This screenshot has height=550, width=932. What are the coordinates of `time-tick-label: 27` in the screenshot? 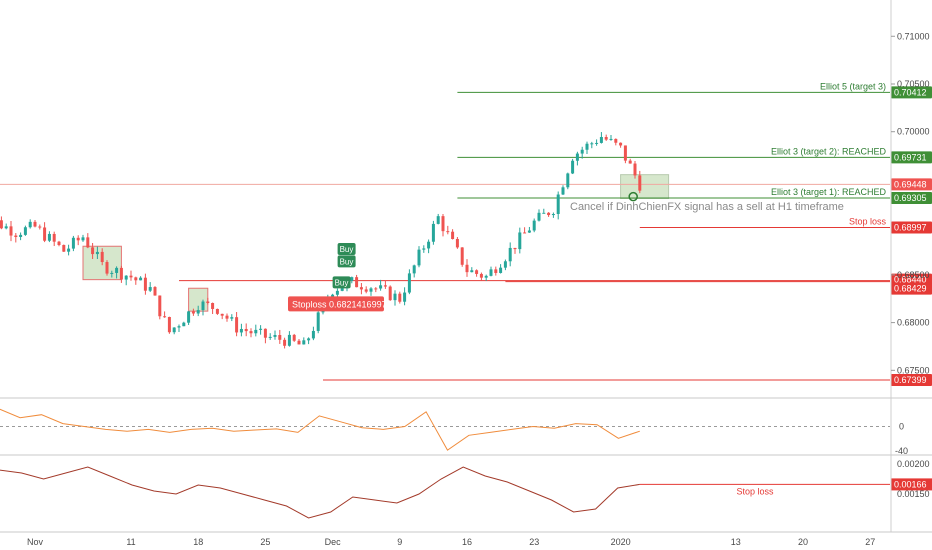 It's located at (870, 542).